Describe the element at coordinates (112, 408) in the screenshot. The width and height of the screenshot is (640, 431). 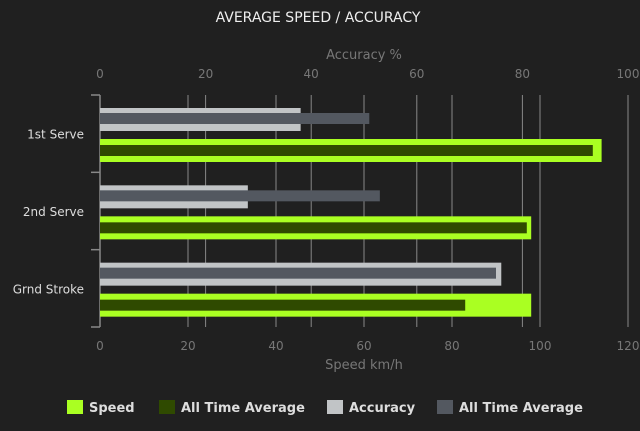
I see `legend-label: Speed` at that location.